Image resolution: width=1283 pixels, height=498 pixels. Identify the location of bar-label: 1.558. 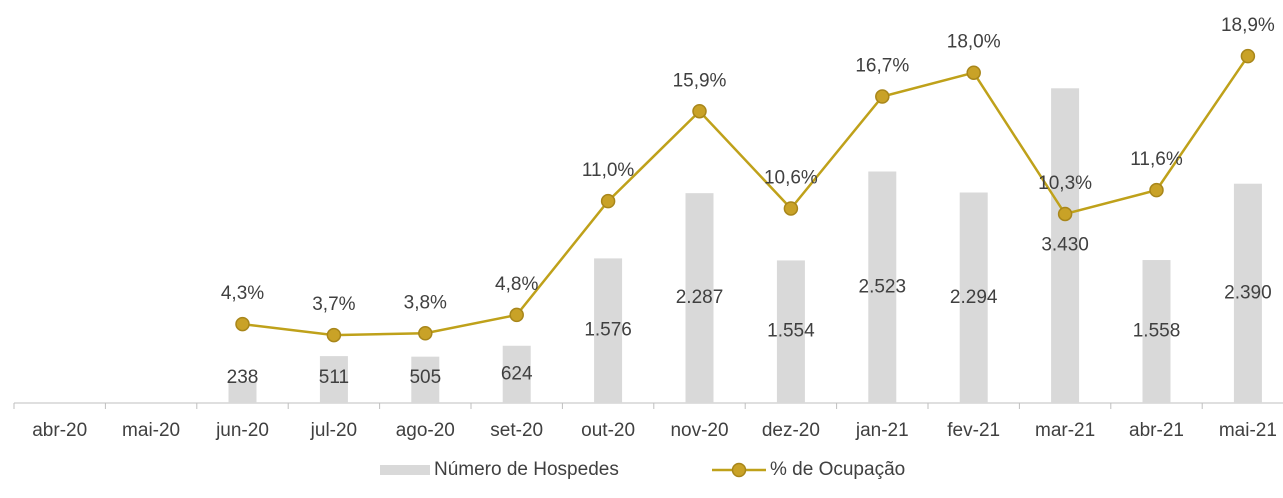
(1157, 331).